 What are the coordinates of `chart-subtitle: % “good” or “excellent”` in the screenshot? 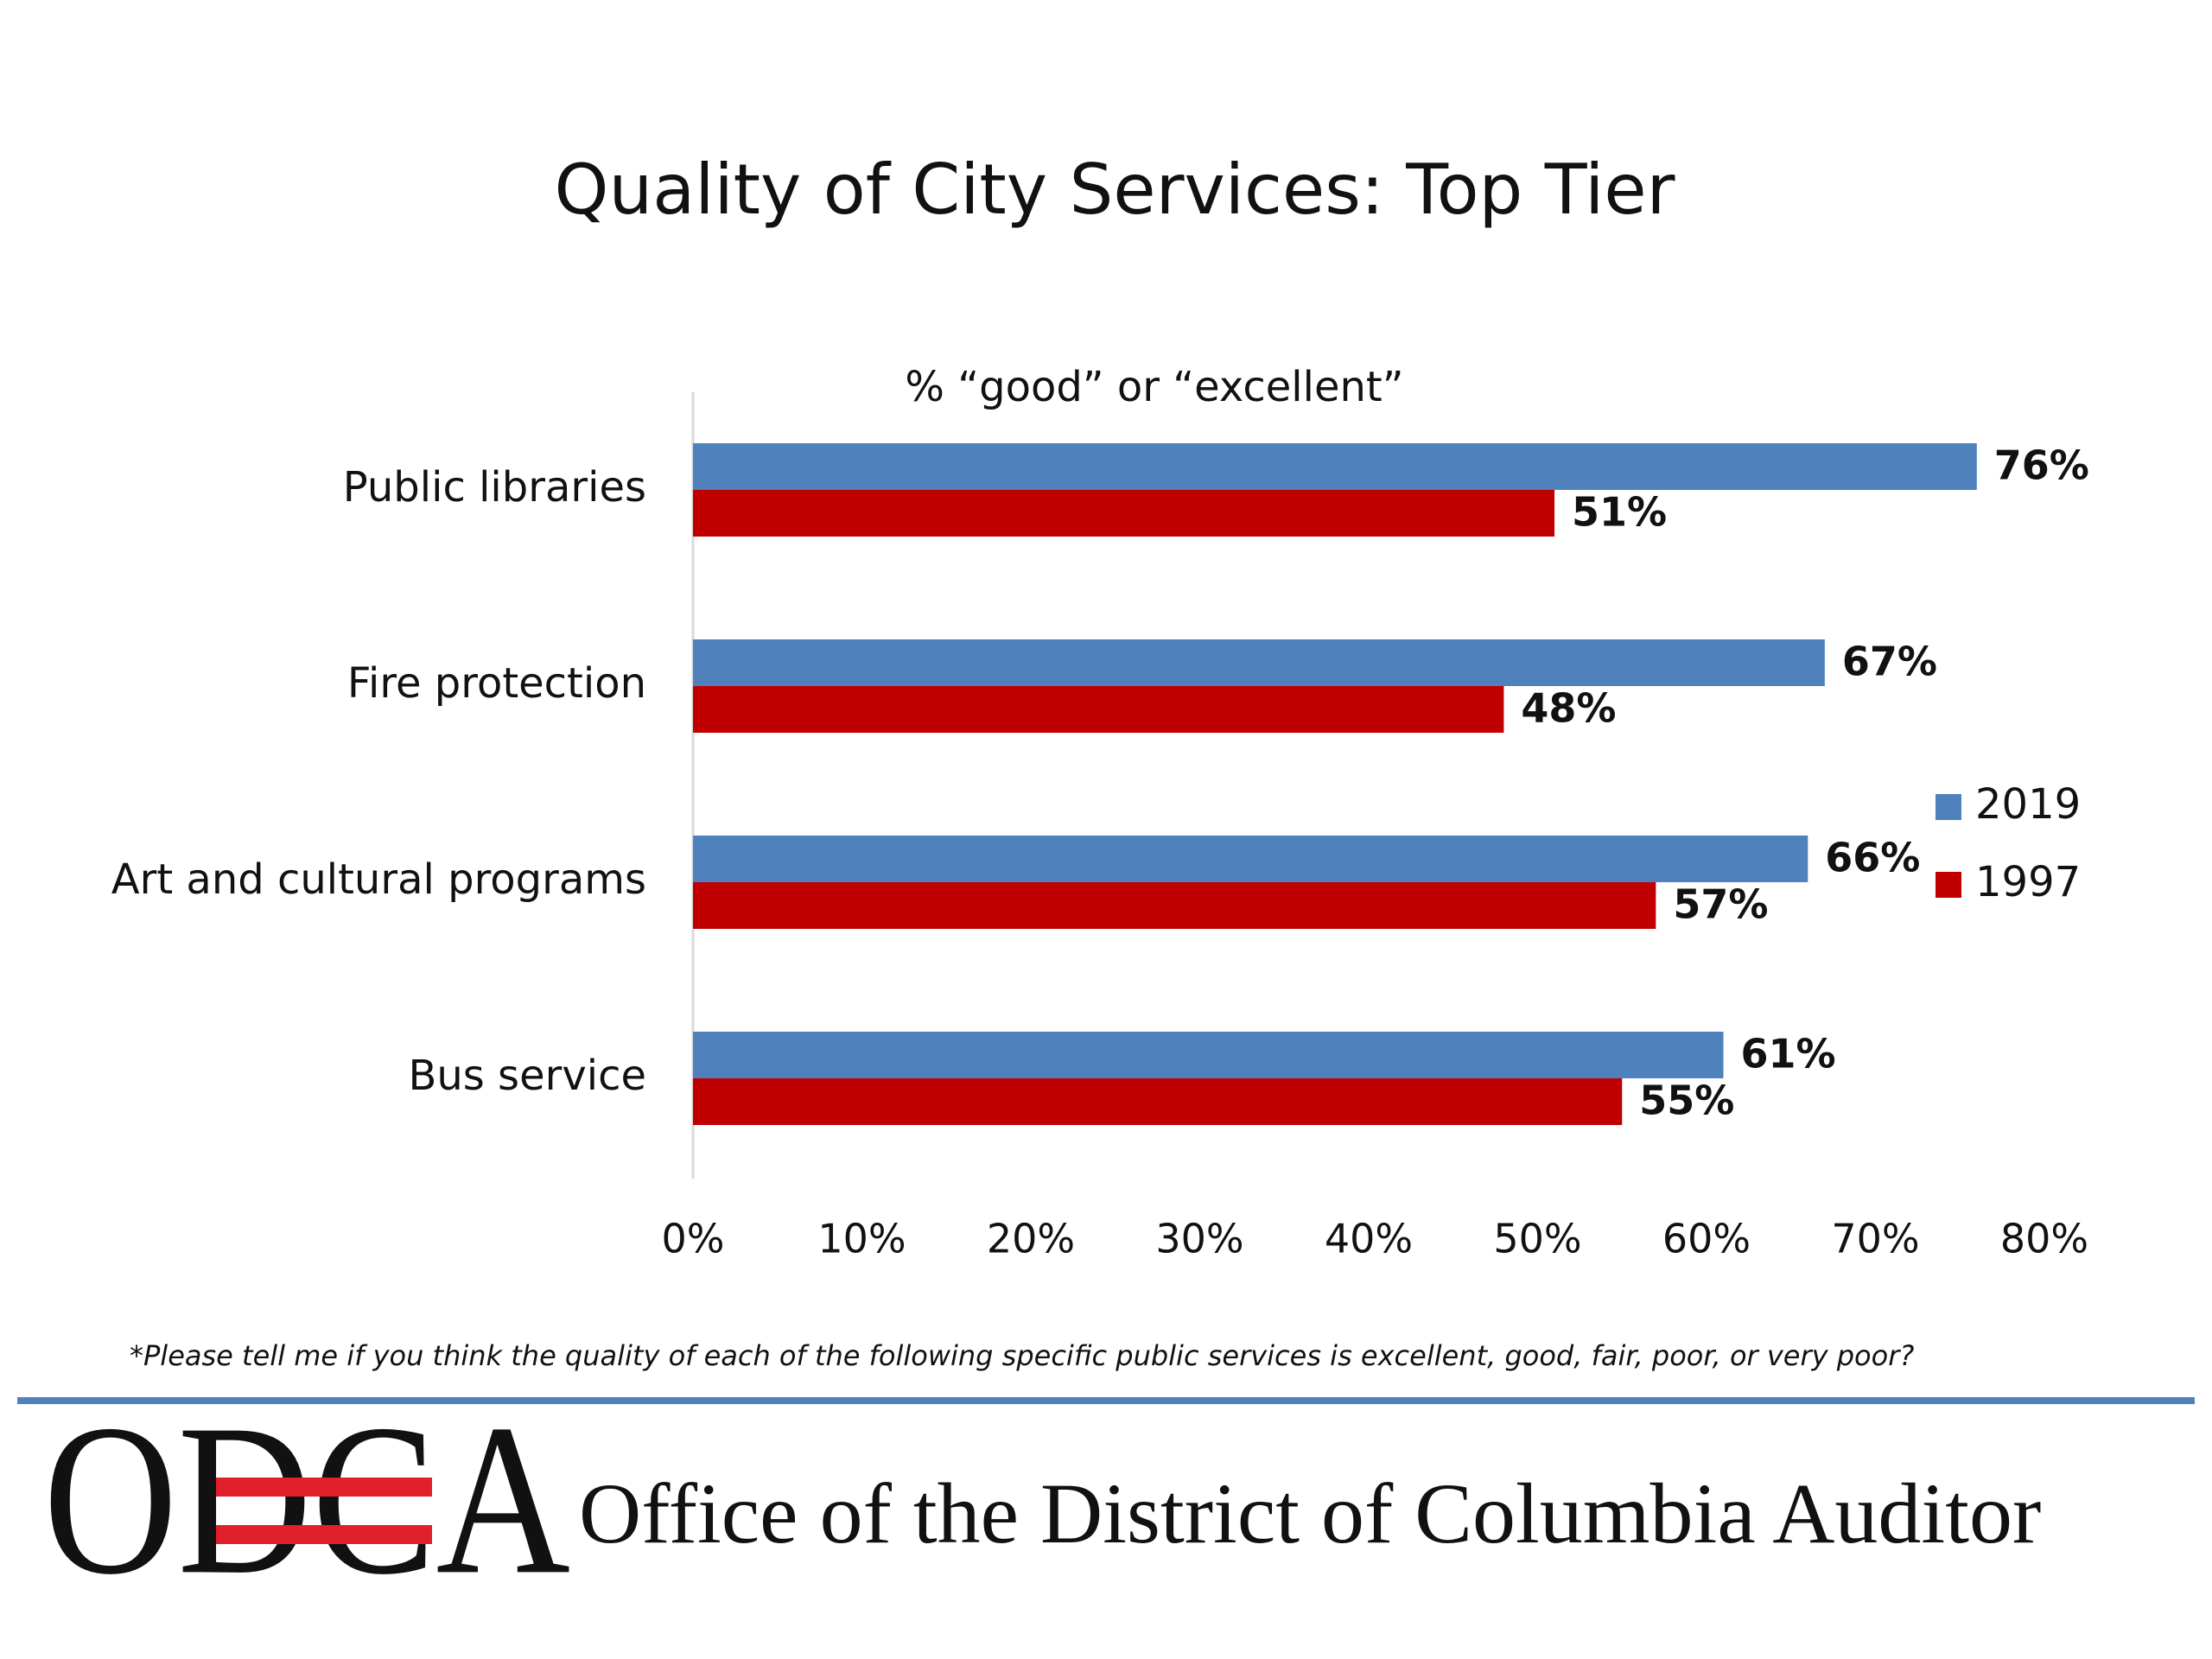 It's located at (1154, 387).